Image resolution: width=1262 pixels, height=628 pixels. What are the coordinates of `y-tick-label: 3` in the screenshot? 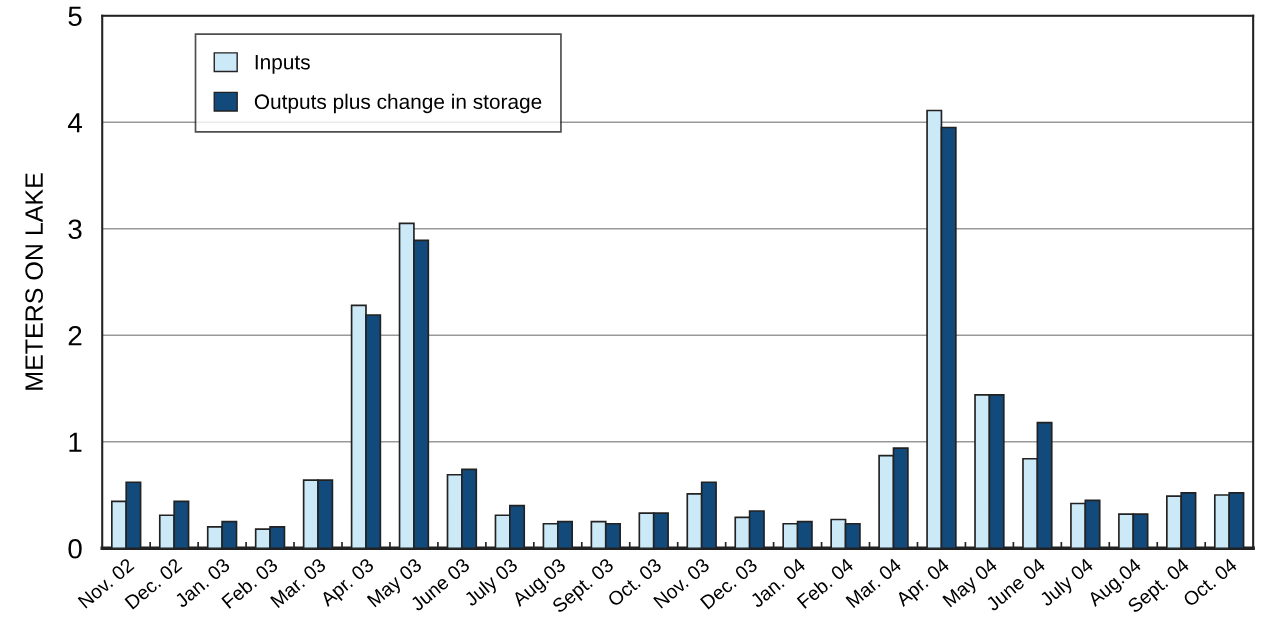 It's located at (75, 229).